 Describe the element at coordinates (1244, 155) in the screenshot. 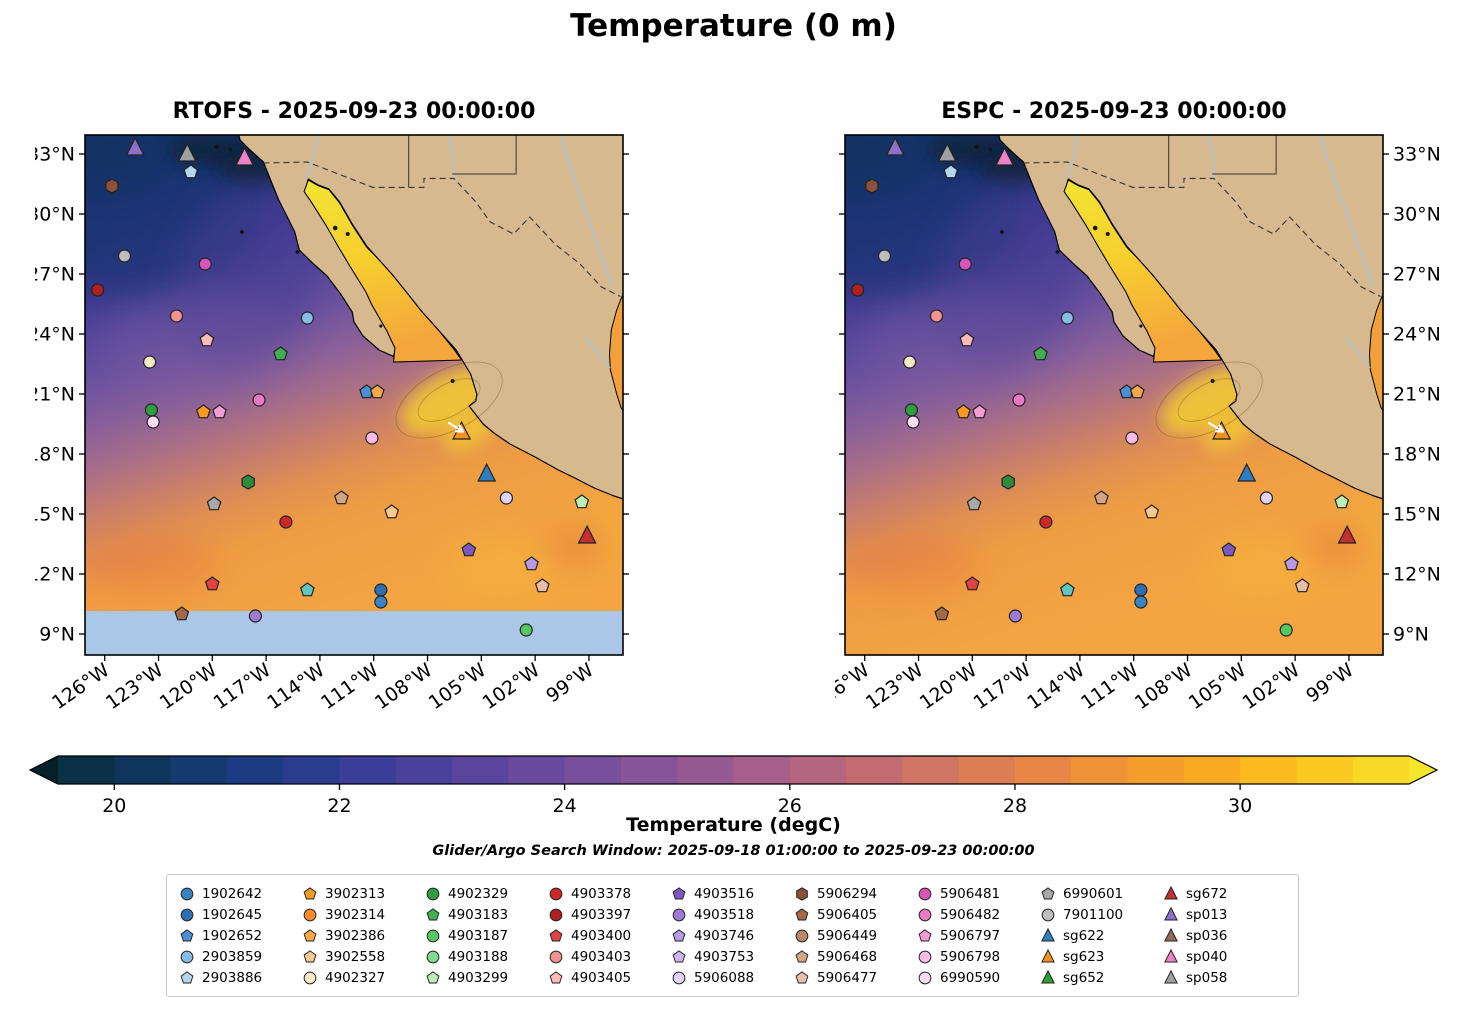

I see `state-border` at that location.